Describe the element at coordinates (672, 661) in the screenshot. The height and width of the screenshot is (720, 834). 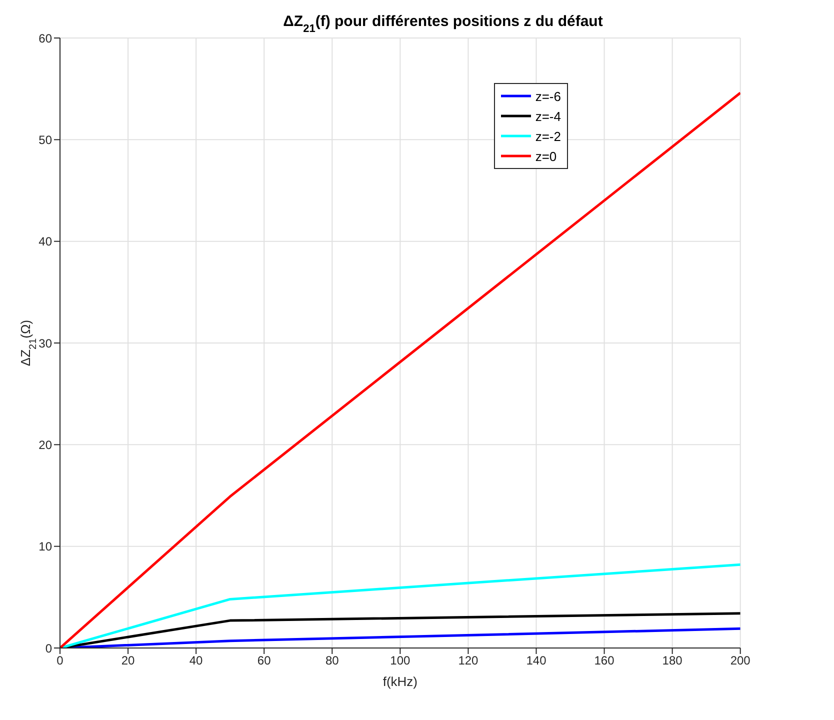
I see `x-tick-label: 180` at that location.